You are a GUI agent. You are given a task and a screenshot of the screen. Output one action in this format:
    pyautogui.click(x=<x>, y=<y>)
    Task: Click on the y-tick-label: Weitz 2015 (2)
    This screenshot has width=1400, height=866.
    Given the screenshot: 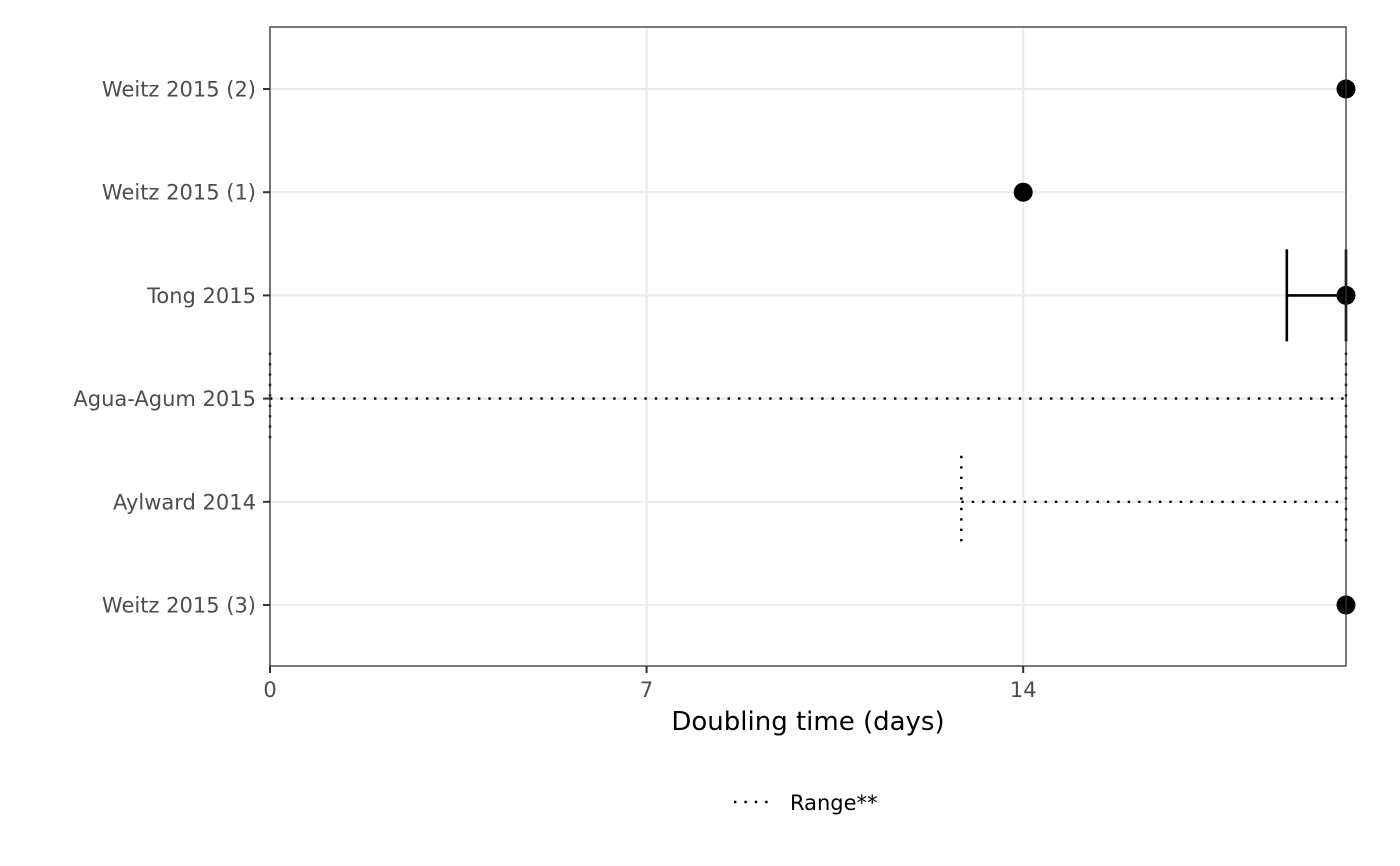 What is the action you would take?
    pyautogui.click(x=179, y=90)
    